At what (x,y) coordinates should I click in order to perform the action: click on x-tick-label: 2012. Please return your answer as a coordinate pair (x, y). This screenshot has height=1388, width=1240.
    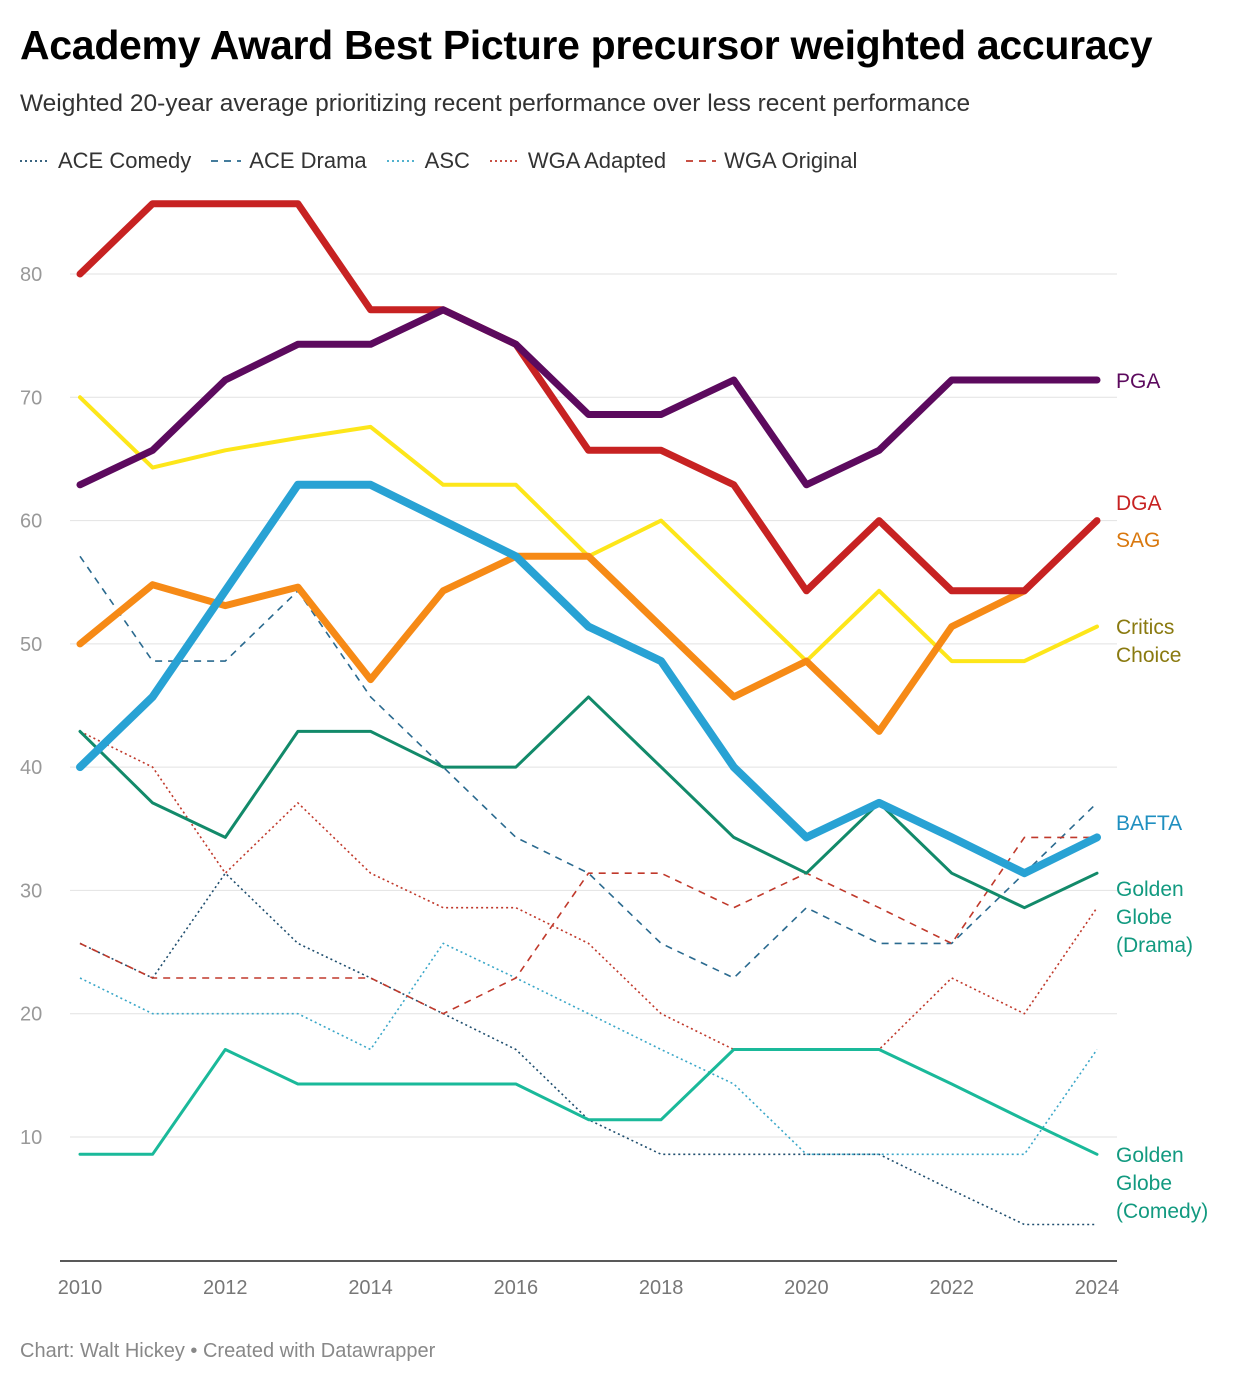
    Looking at the image, I should click on (225, 1288).